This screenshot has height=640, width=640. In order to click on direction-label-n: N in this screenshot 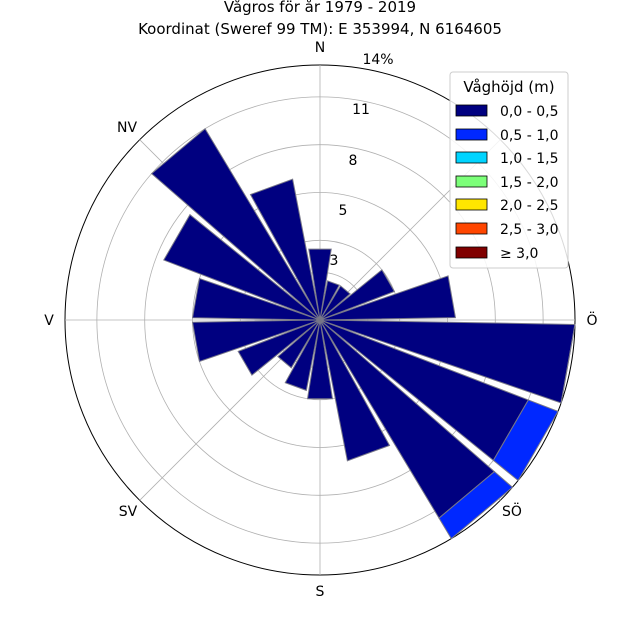, I will do `click(320, 48)`.